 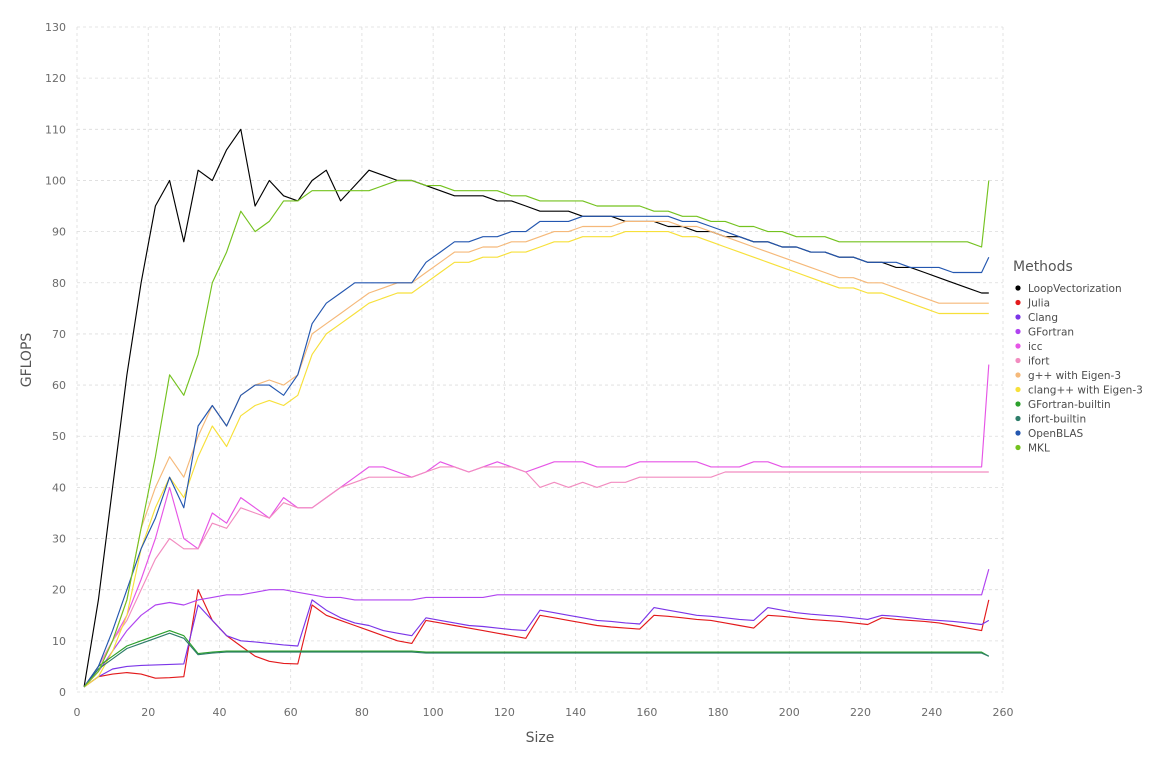 I want to click on y-tick-label: 110, so click(x=55, y=129).